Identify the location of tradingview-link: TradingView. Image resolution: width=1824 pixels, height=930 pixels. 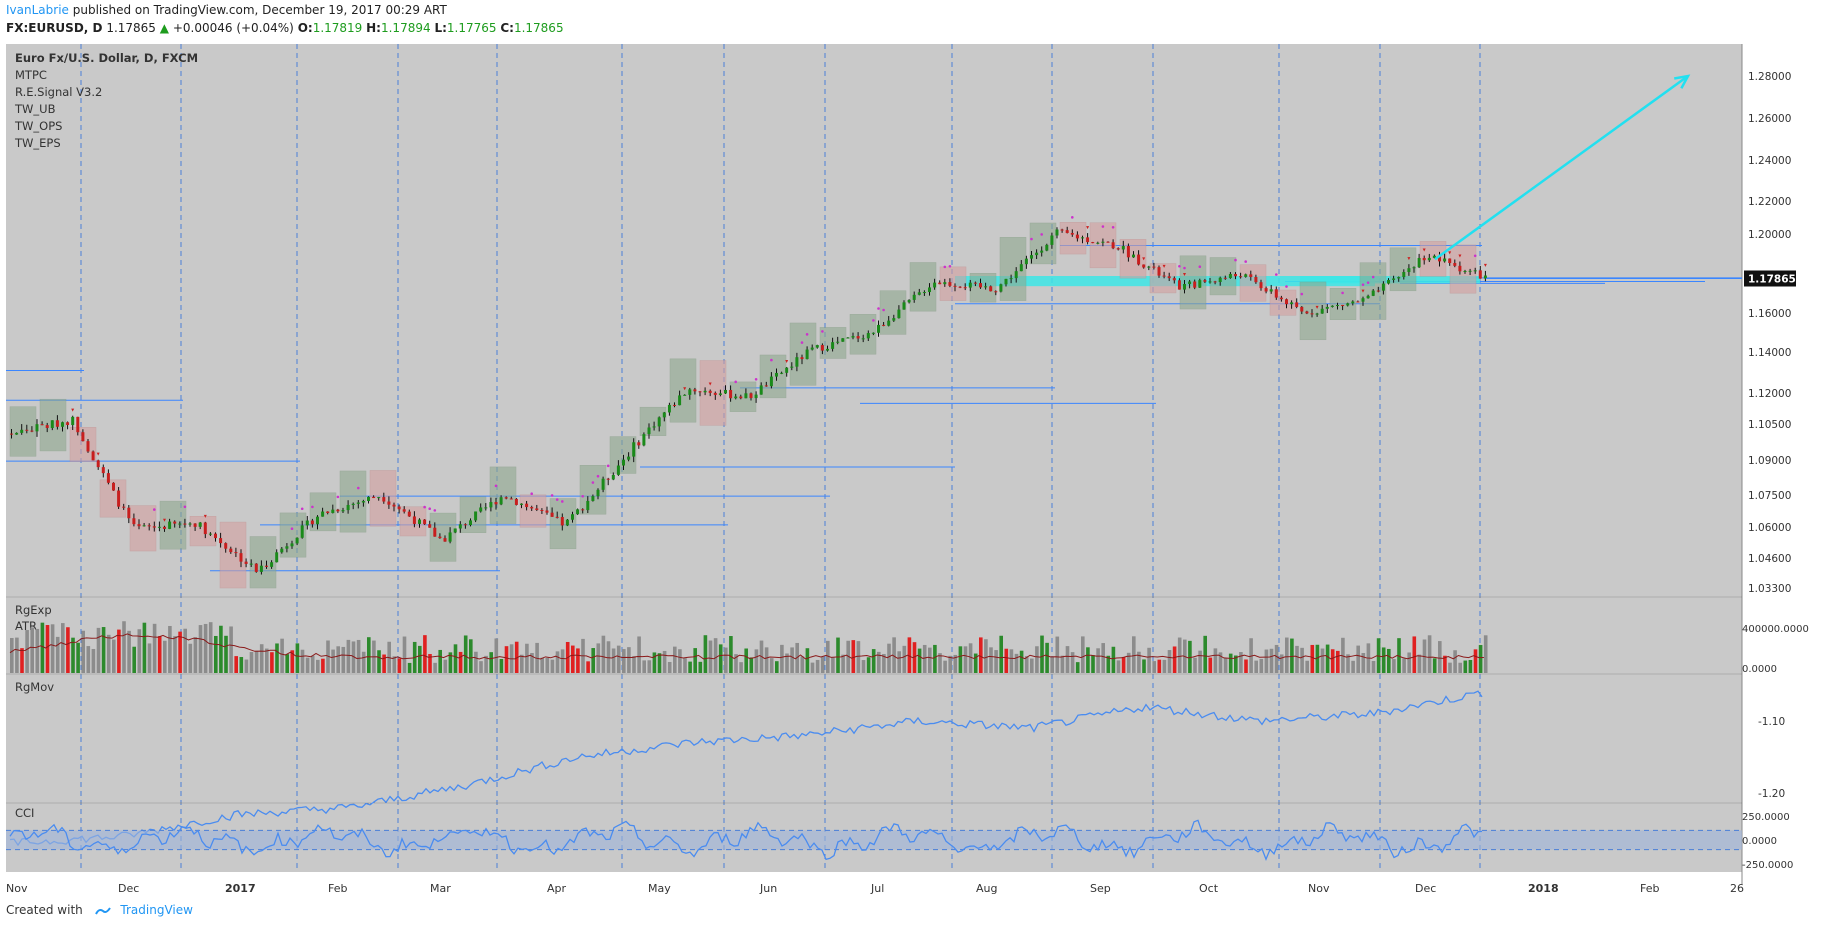
(156, 910).